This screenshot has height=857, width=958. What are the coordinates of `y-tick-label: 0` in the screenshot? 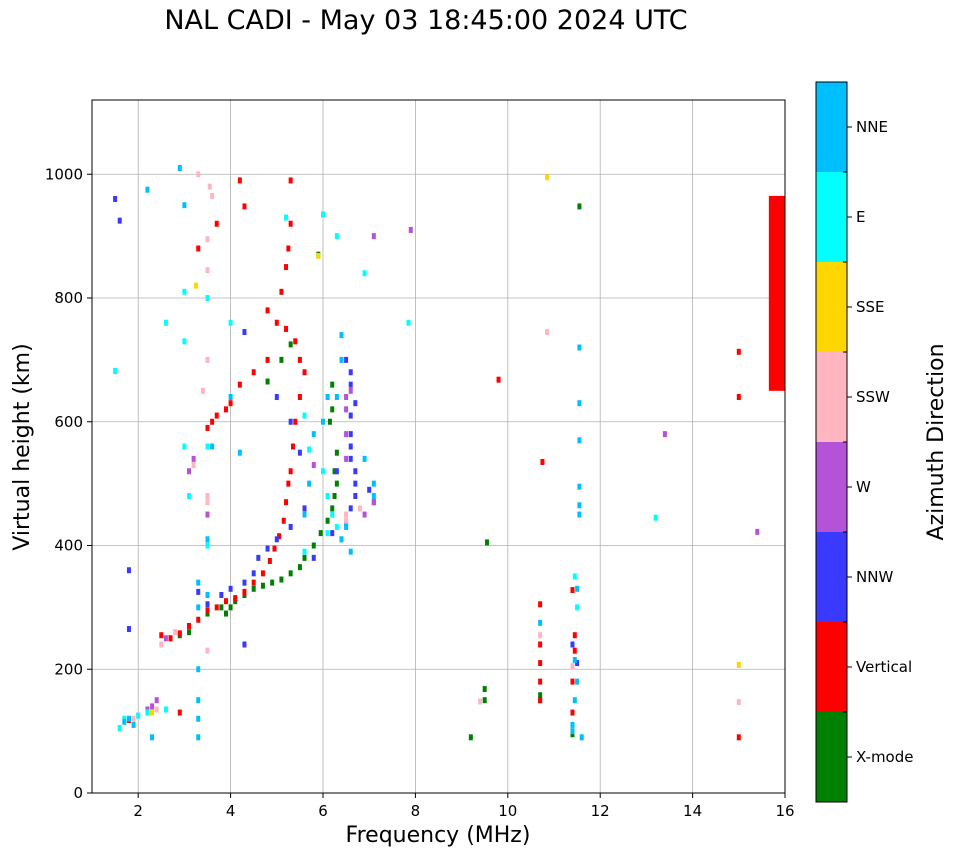 It's located at (78, 793).